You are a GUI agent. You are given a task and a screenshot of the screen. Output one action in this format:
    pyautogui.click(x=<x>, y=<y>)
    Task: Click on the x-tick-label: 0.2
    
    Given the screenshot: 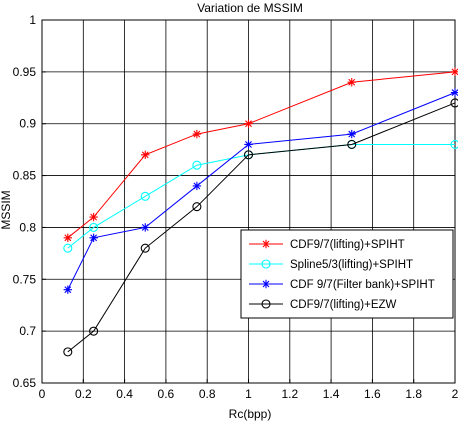 What is the action you would take?
    pyautogui.click(x=83, y=394)
    